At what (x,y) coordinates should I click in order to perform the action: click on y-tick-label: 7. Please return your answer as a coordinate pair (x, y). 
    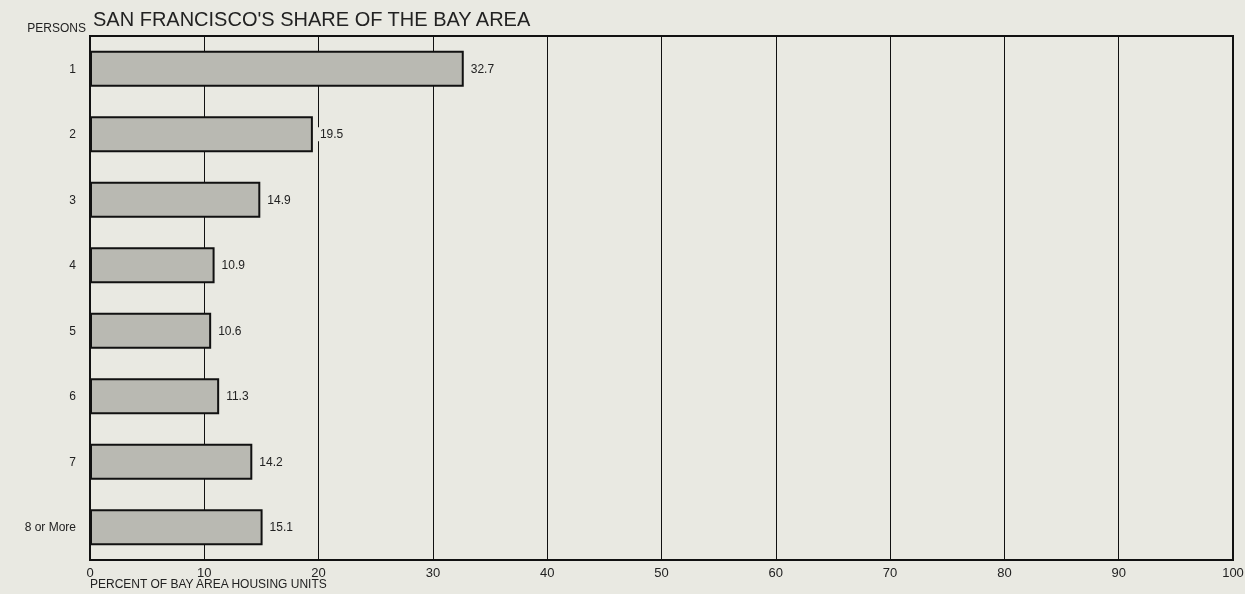
    Looking at the image, I should click on (73, 461).